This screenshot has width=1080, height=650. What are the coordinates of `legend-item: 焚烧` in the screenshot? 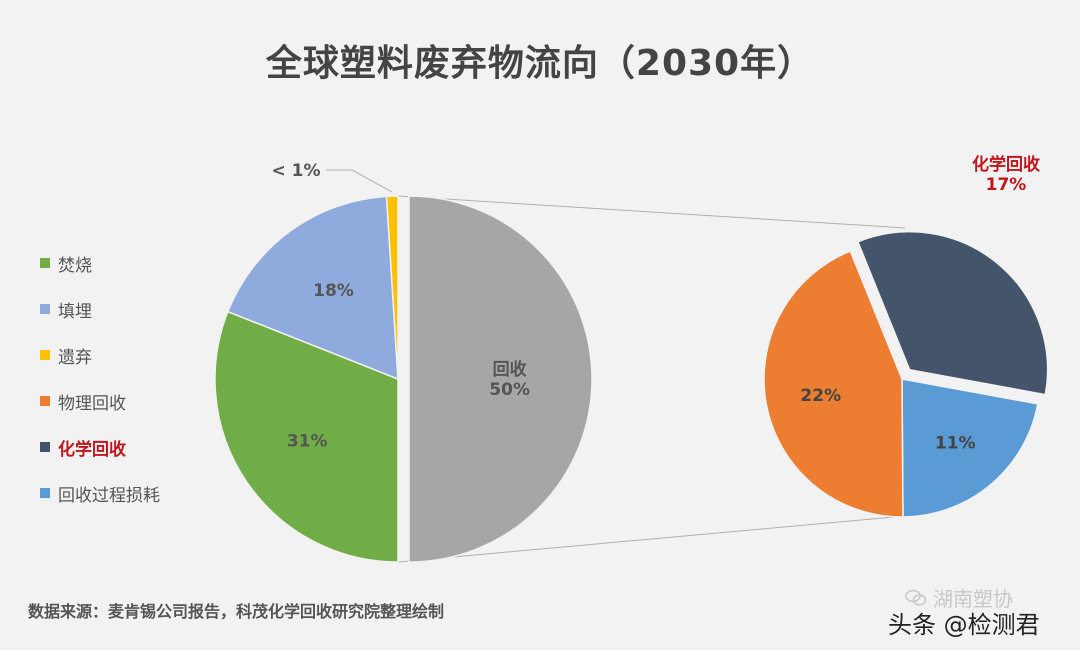 It's located at (100, 263).